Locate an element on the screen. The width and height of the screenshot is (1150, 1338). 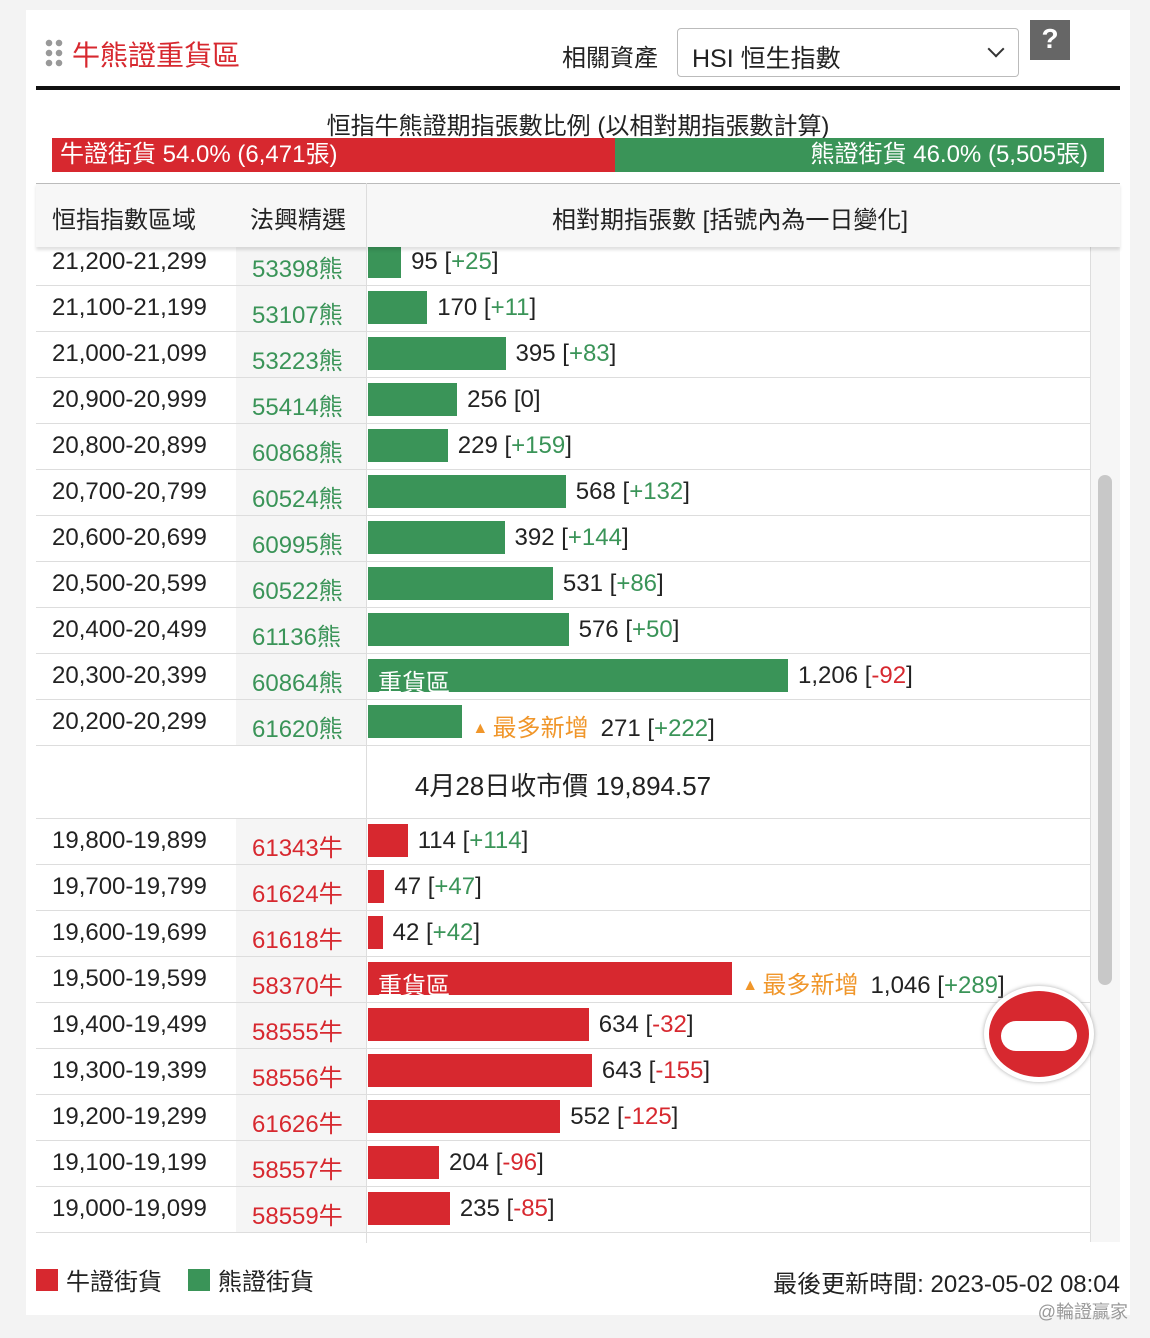
change-wrap: +159 is located at coordinates (537, 445).